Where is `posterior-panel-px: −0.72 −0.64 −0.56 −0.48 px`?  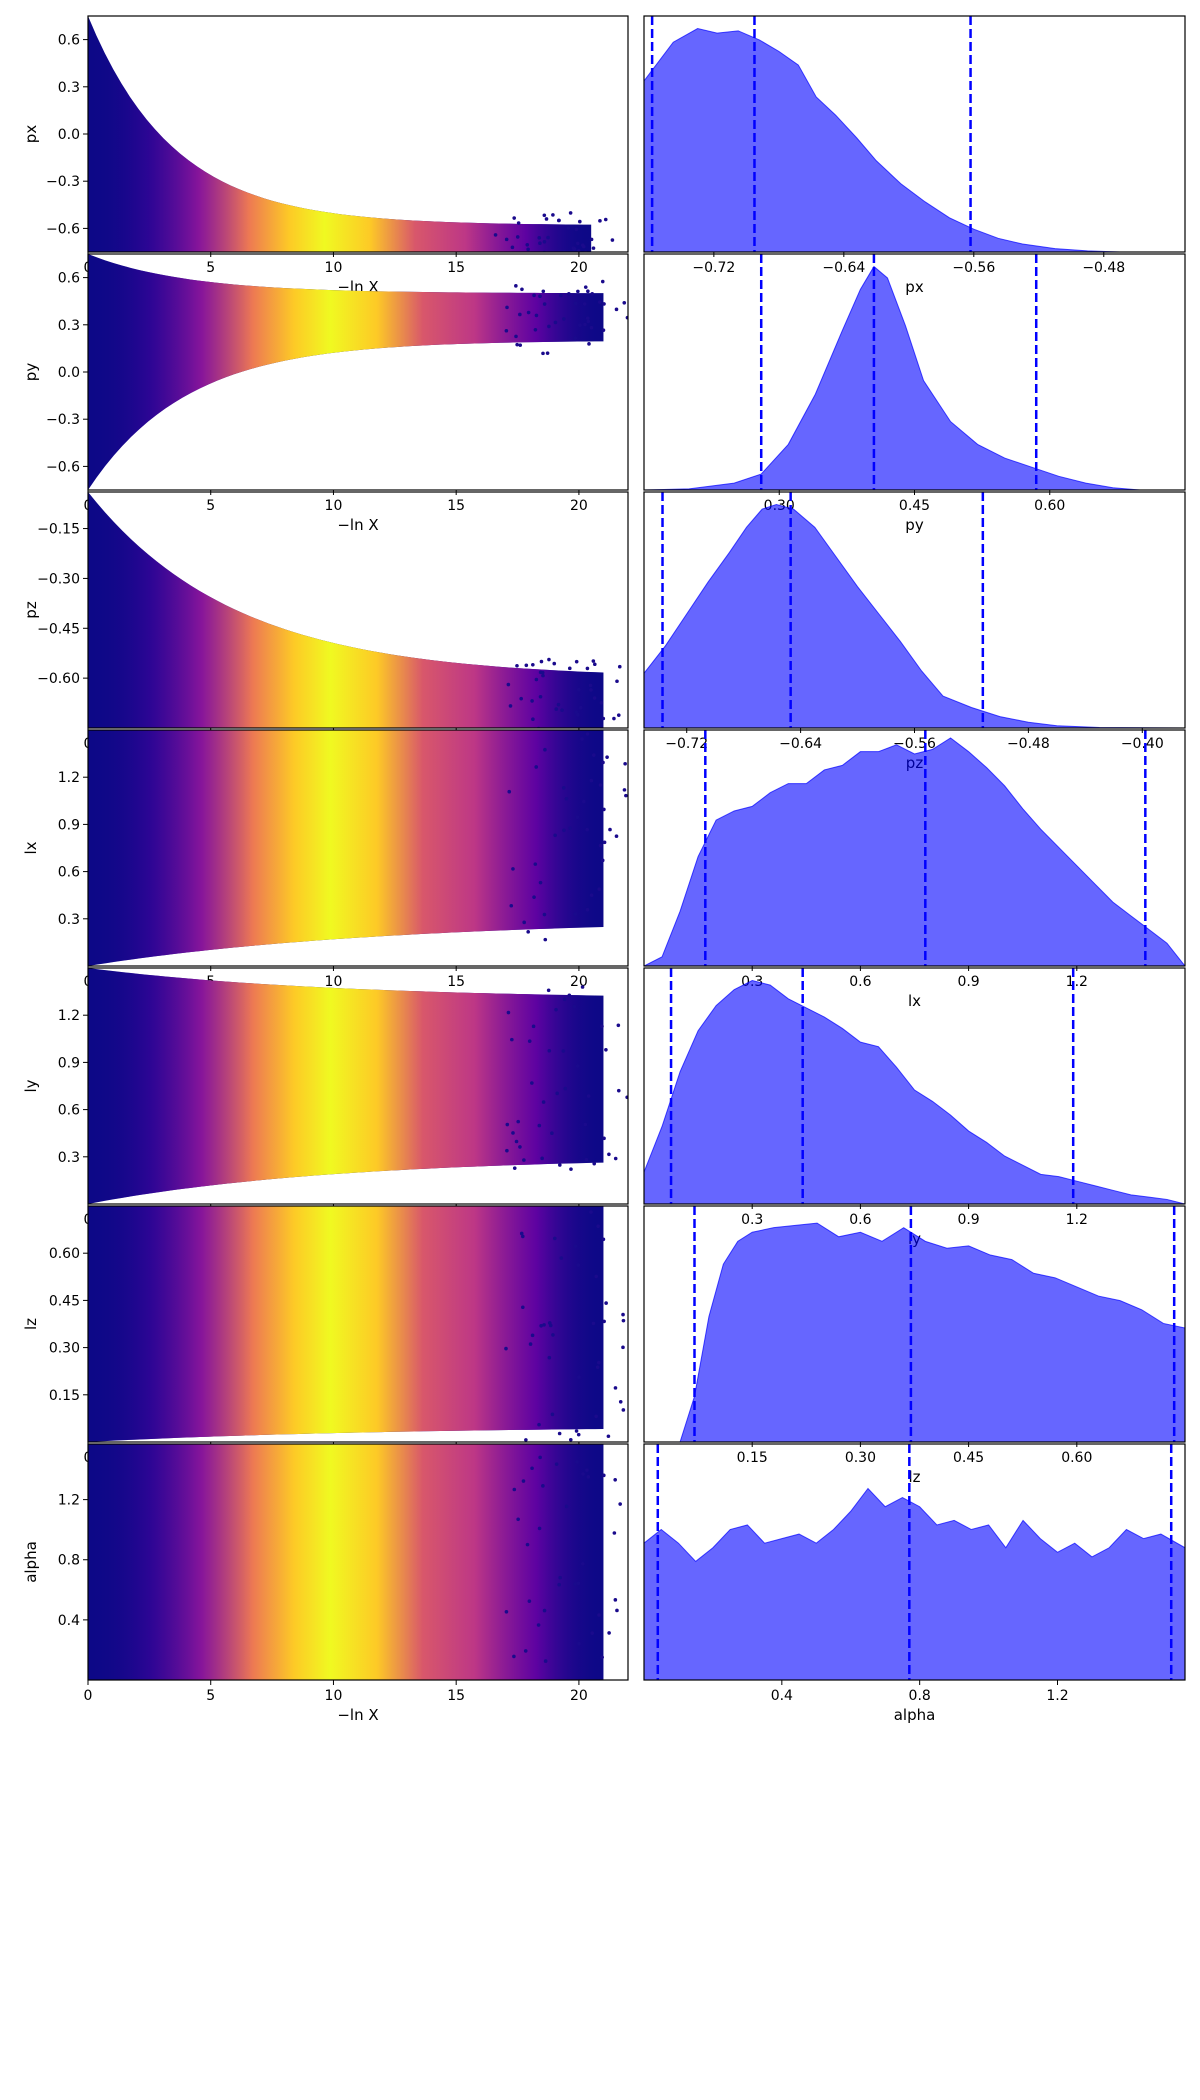 posterior-panel-px: −0.72 −0.64 −0.56 −0.48 px is located at coordinates (914, 155).